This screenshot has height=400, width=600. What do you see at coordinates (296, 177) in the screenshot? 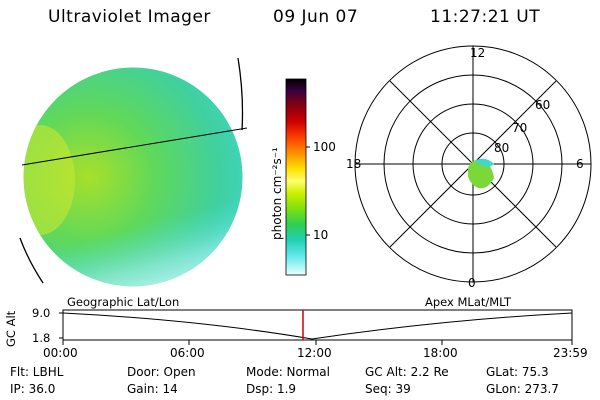
I see `colorbar` at bounding box center [296, 177].